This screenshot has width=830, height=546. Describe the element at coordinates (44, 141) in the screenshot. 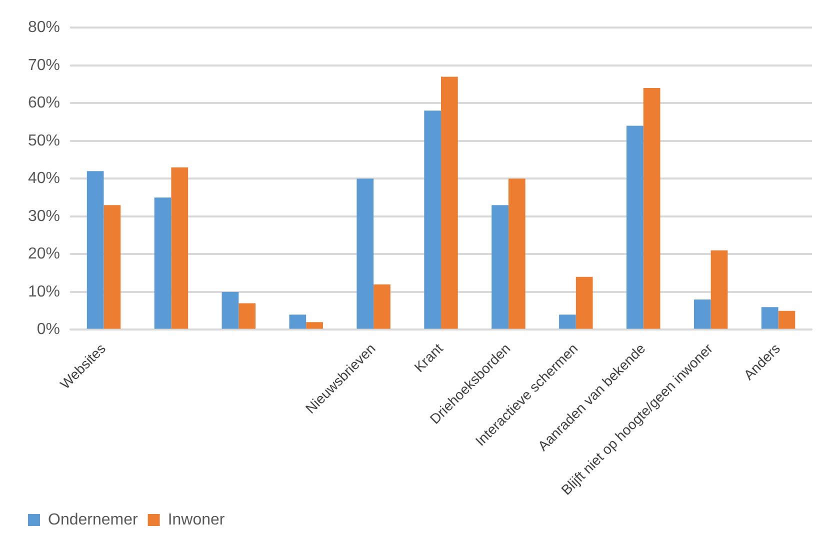

I see `y-tick-label: 50%` at that location.